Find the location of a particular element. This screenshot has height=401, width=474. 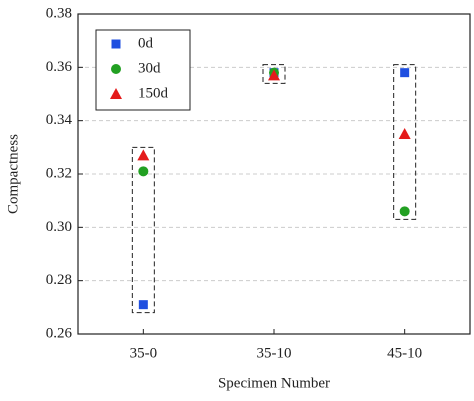

x-tick-label: 45-10 is located at coordinates (404, 353).